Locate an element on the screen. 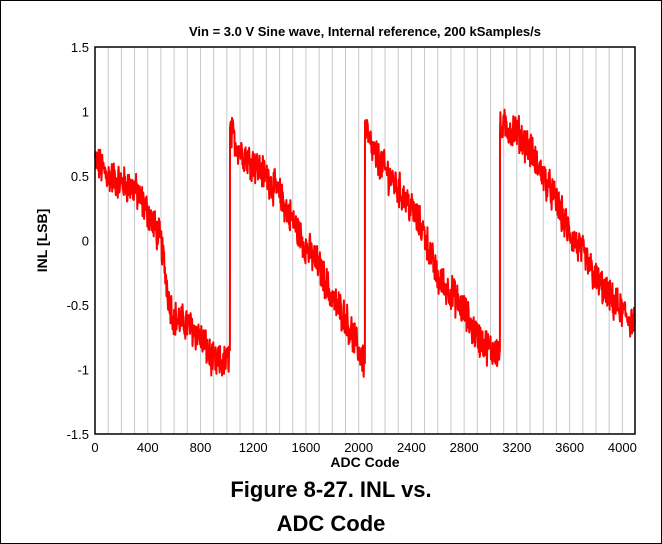 The width and height of the screenshot is (662, 544). x-tick-label: 0 is located at coordinates (94, 447).